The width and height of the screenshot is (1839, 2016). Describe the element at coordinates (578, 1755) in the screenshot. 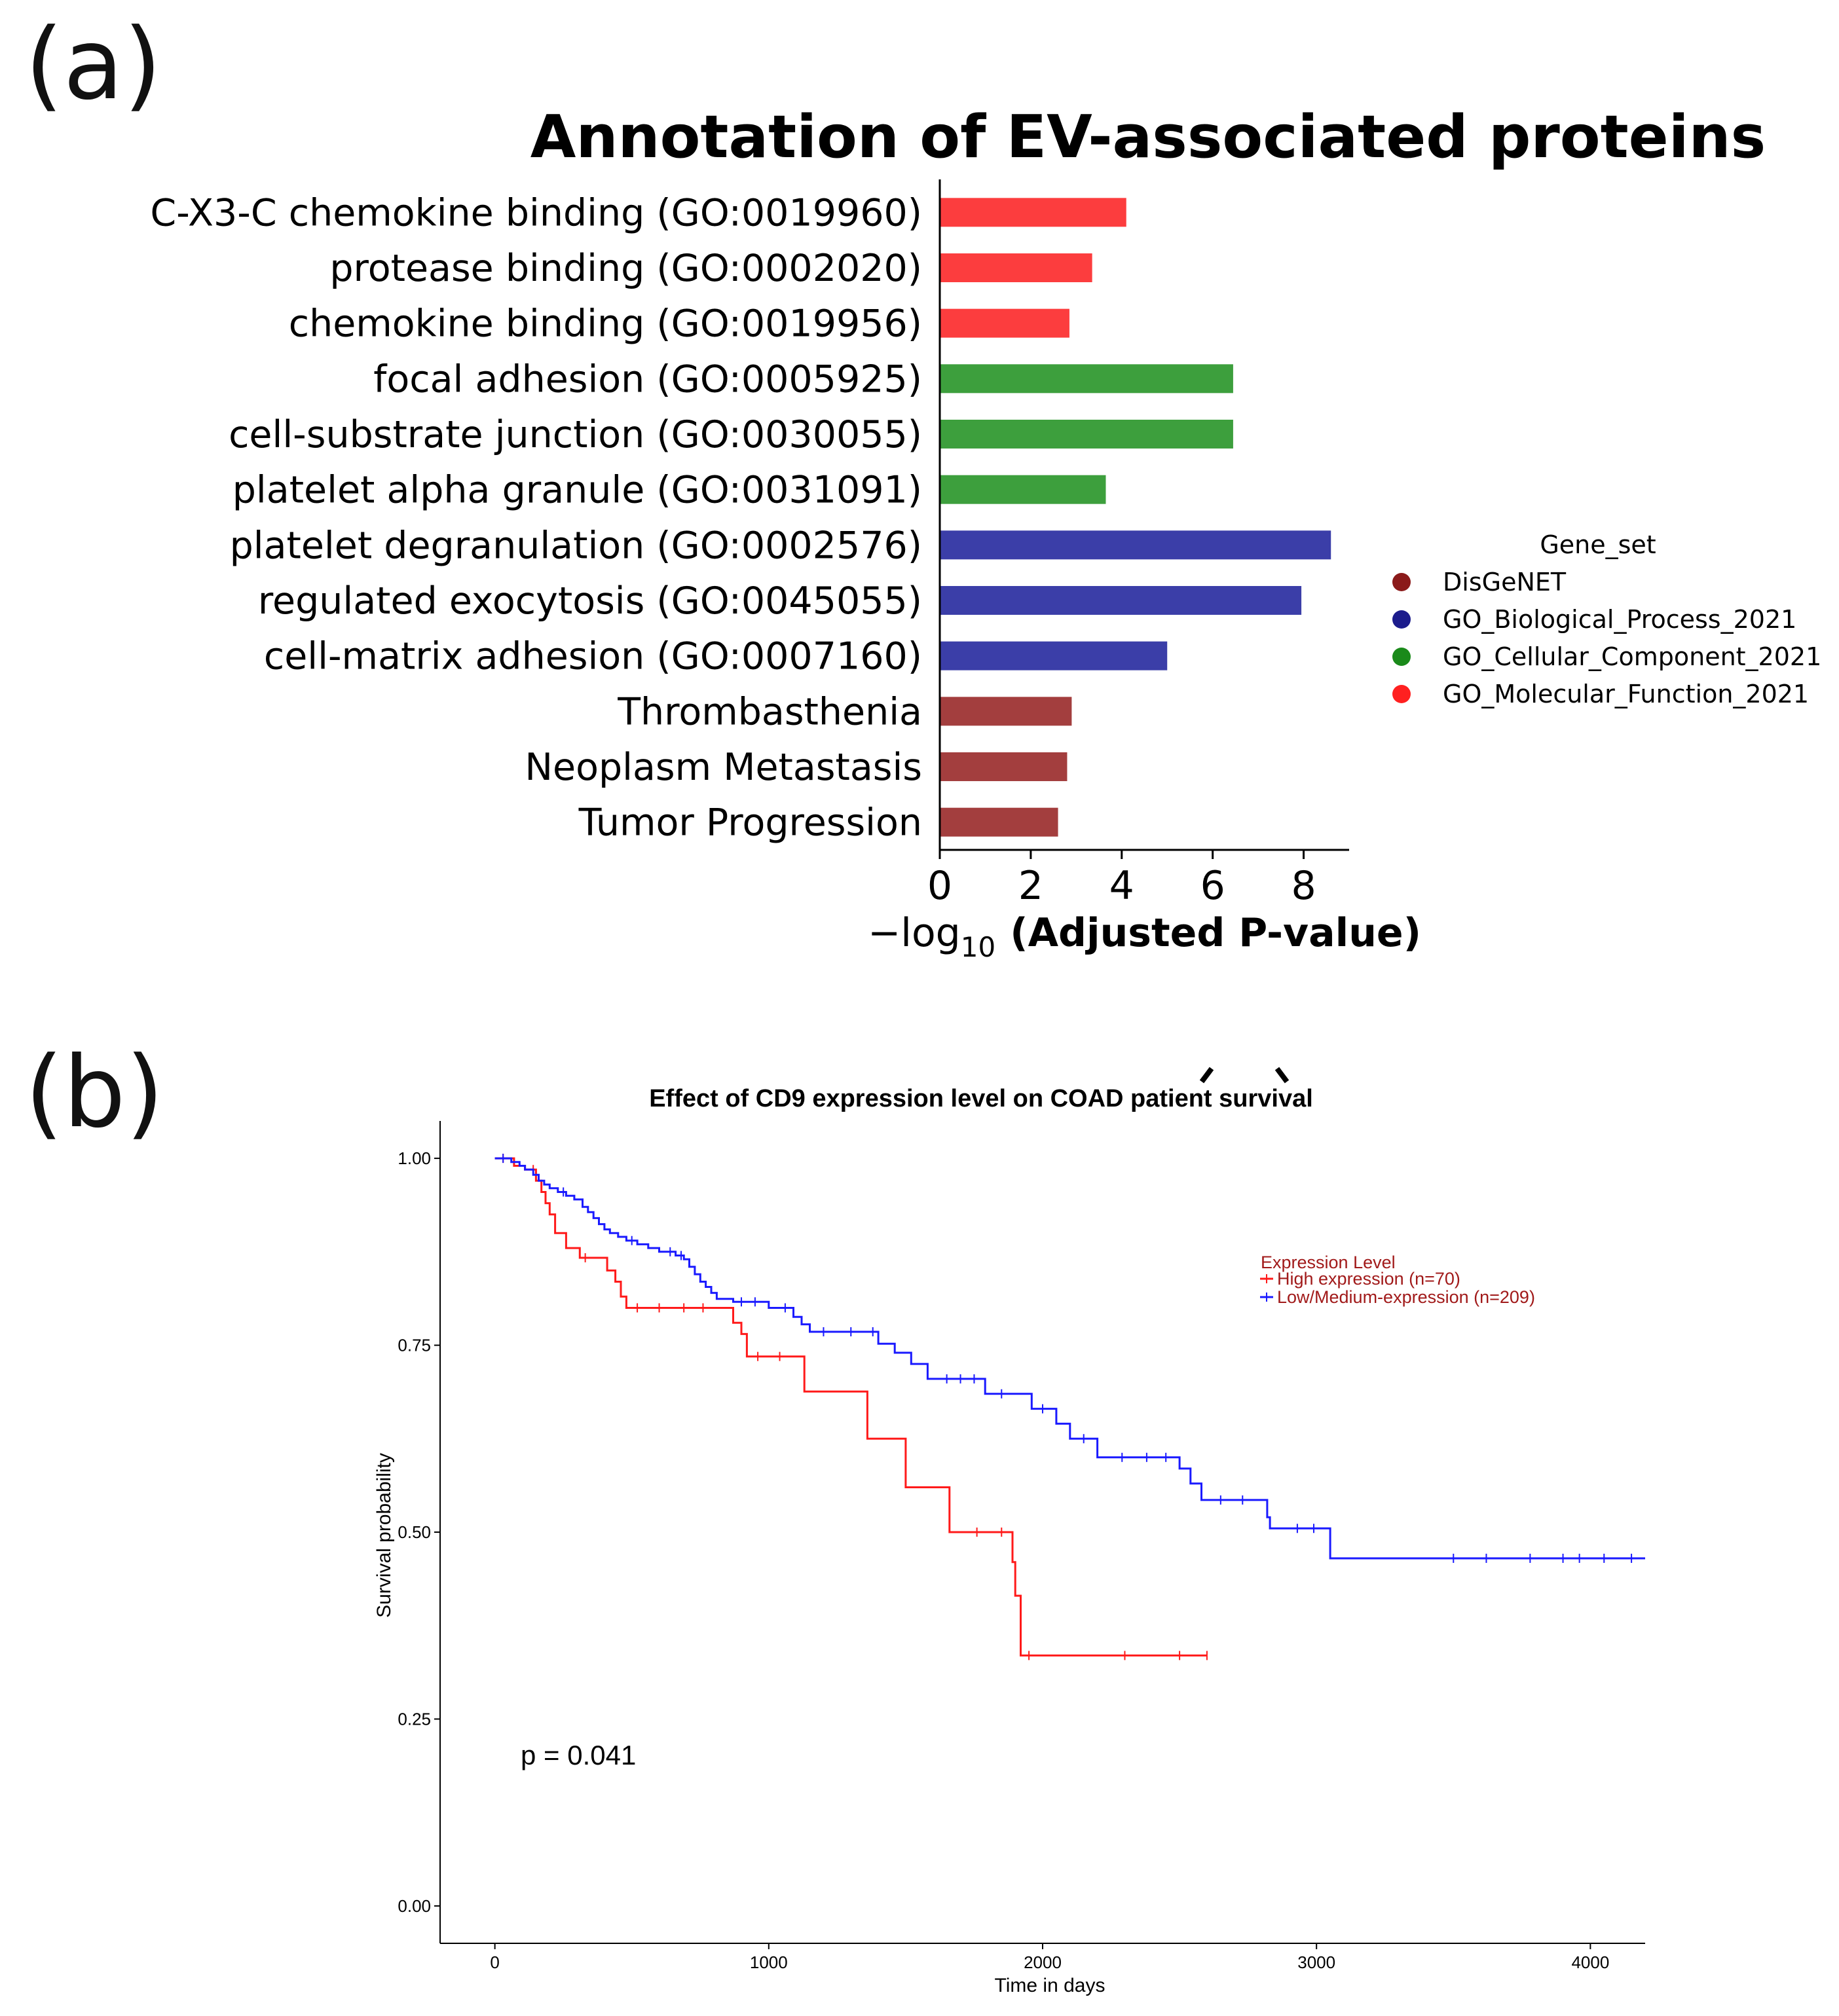

I see `p-value-annotation: p = 0.041` at that location.